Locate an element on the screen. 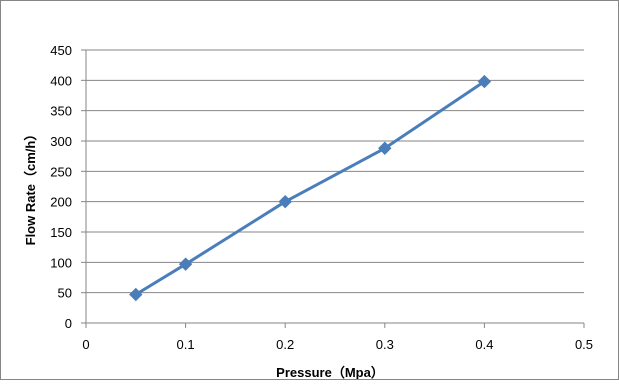 The width and height of the screenshot is (619, 384). y-tick-label: 400 is located at coordinates (61, 80).